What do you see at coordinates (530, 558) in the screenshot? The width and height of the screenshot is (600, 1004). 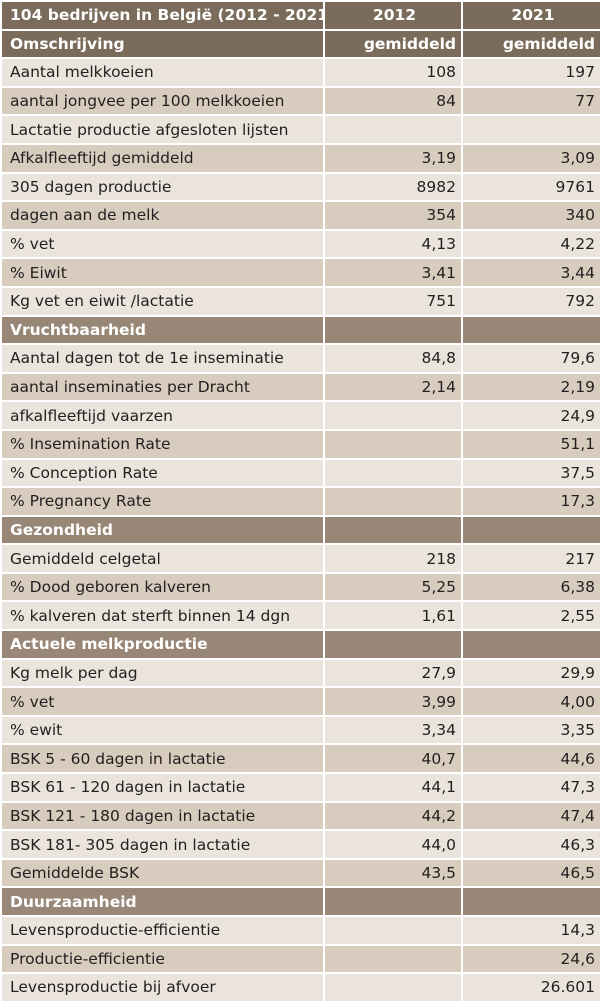 I see `value-2021: 217` at bounding box center [530, 558].